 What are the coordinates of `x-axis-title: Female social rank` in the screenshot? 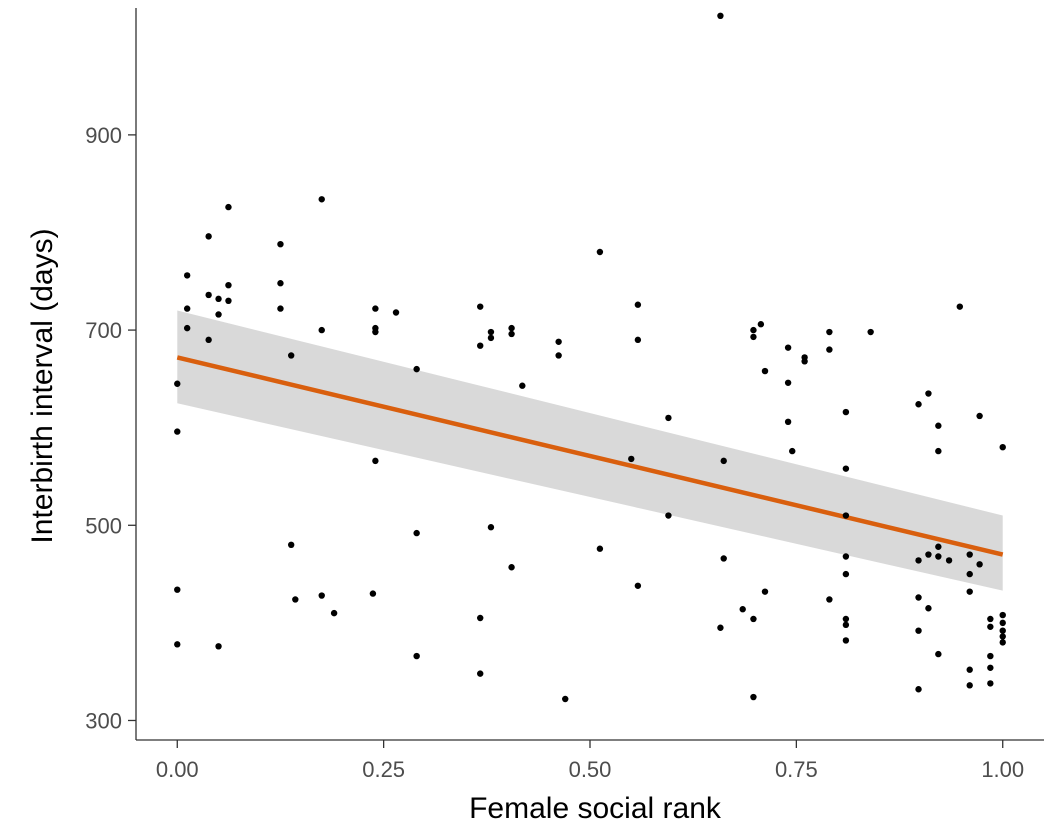 It's located at (595, 808).